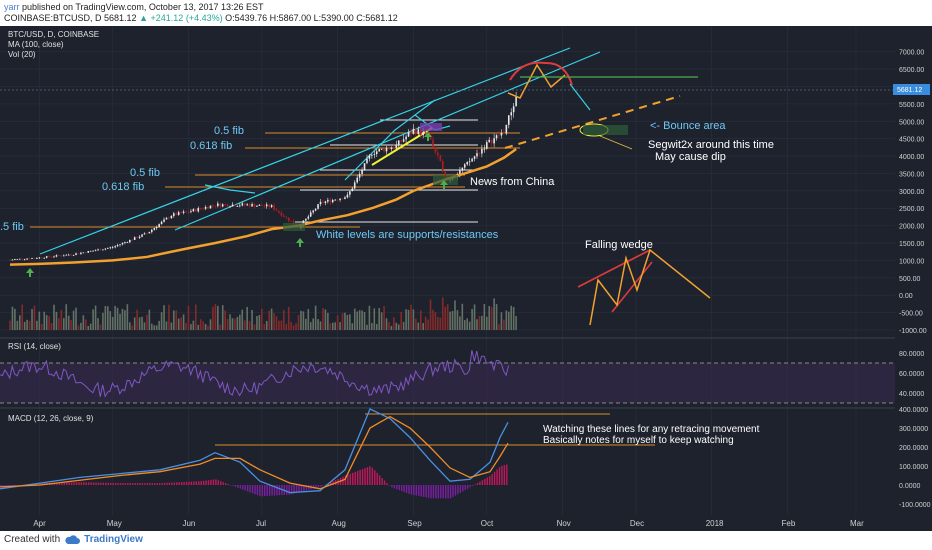 This screenshot has width=932, height=550. What do you see at coordinates (144, 18) in the screenshot?
I see `up-arrow-icon: ▲` at bounding box center [144, 18].